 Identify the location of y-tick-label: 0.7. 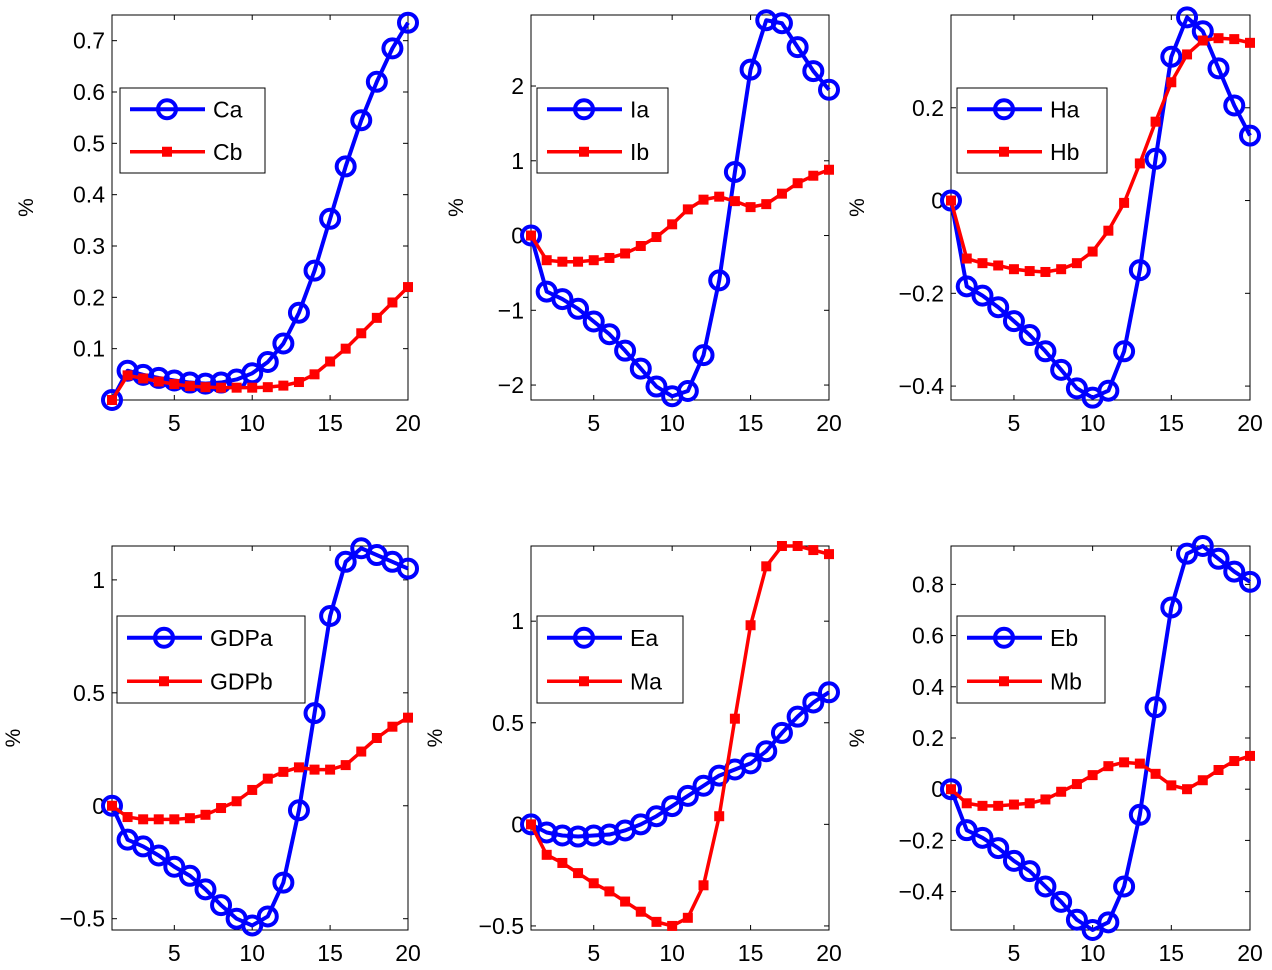
(89, 41).